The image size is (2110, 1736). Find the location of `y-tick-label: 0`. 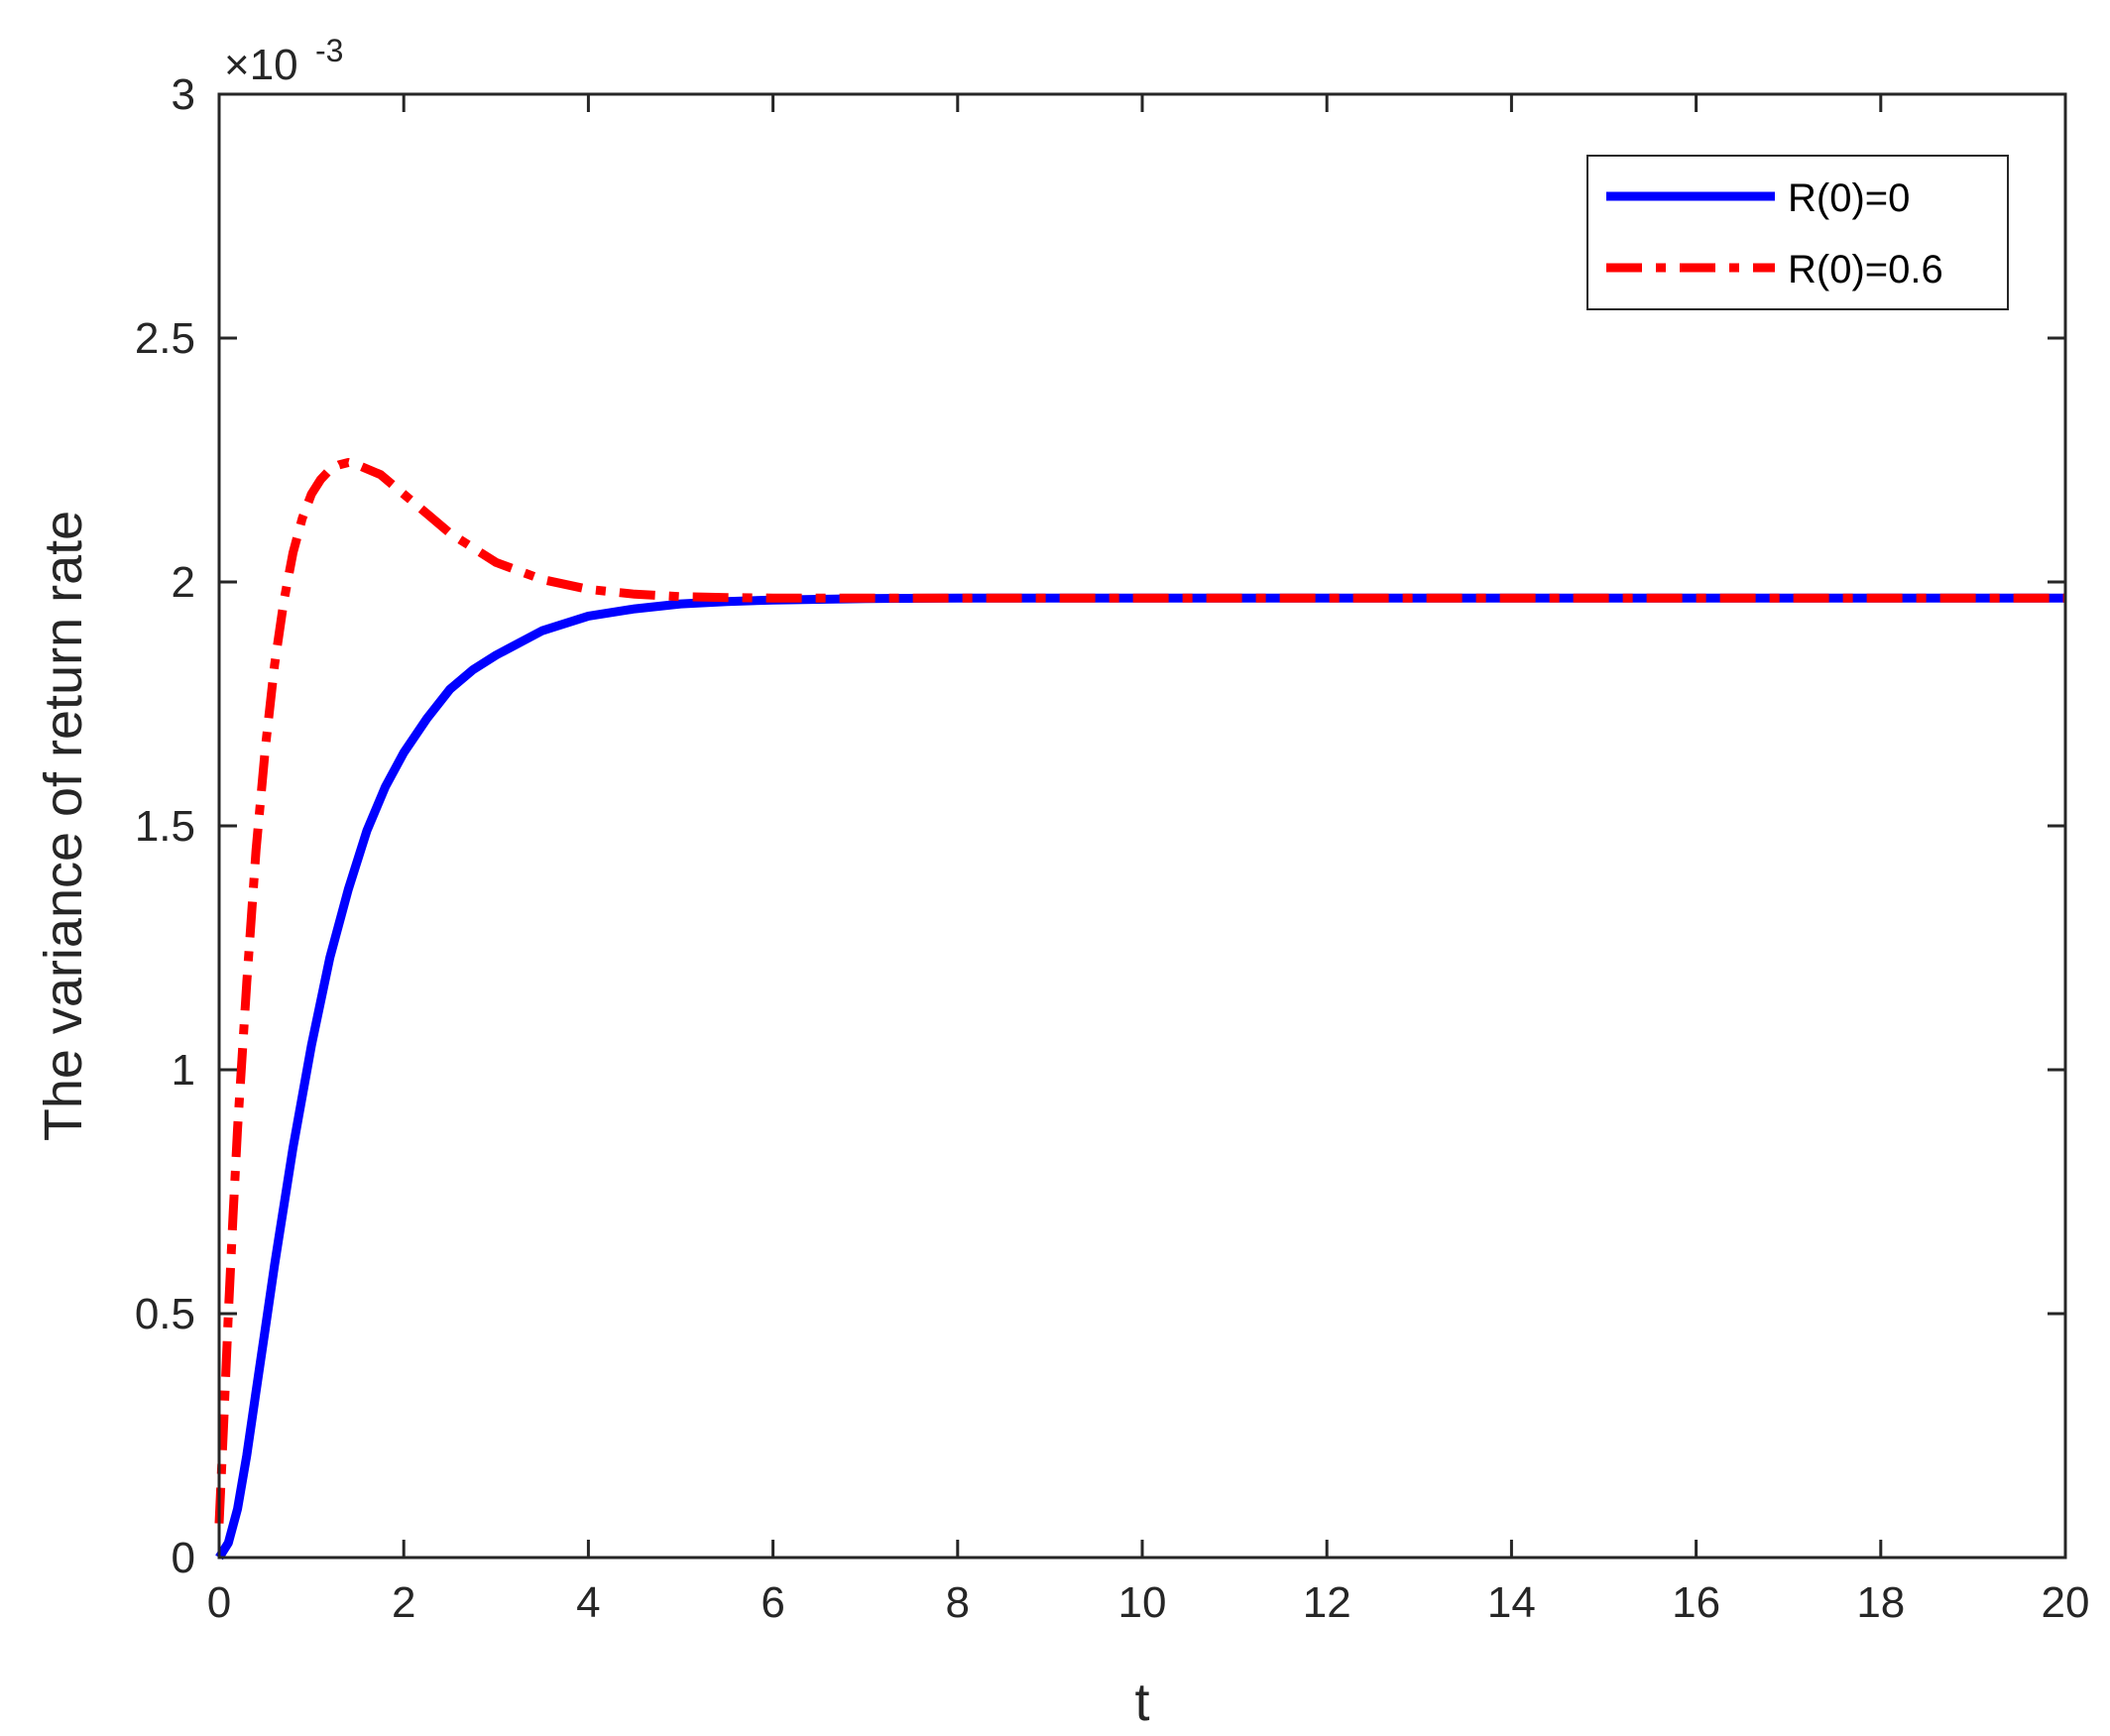

y-tick-label: 0 is located at coordinates (183, 1558).